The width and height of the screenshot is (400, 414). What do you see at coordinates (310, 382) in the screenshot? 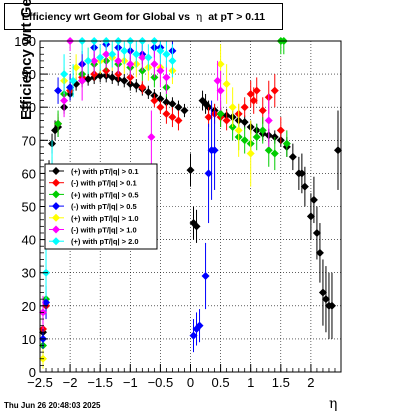
I see `x-tick-label: 2` at bounding box center [310, 382].